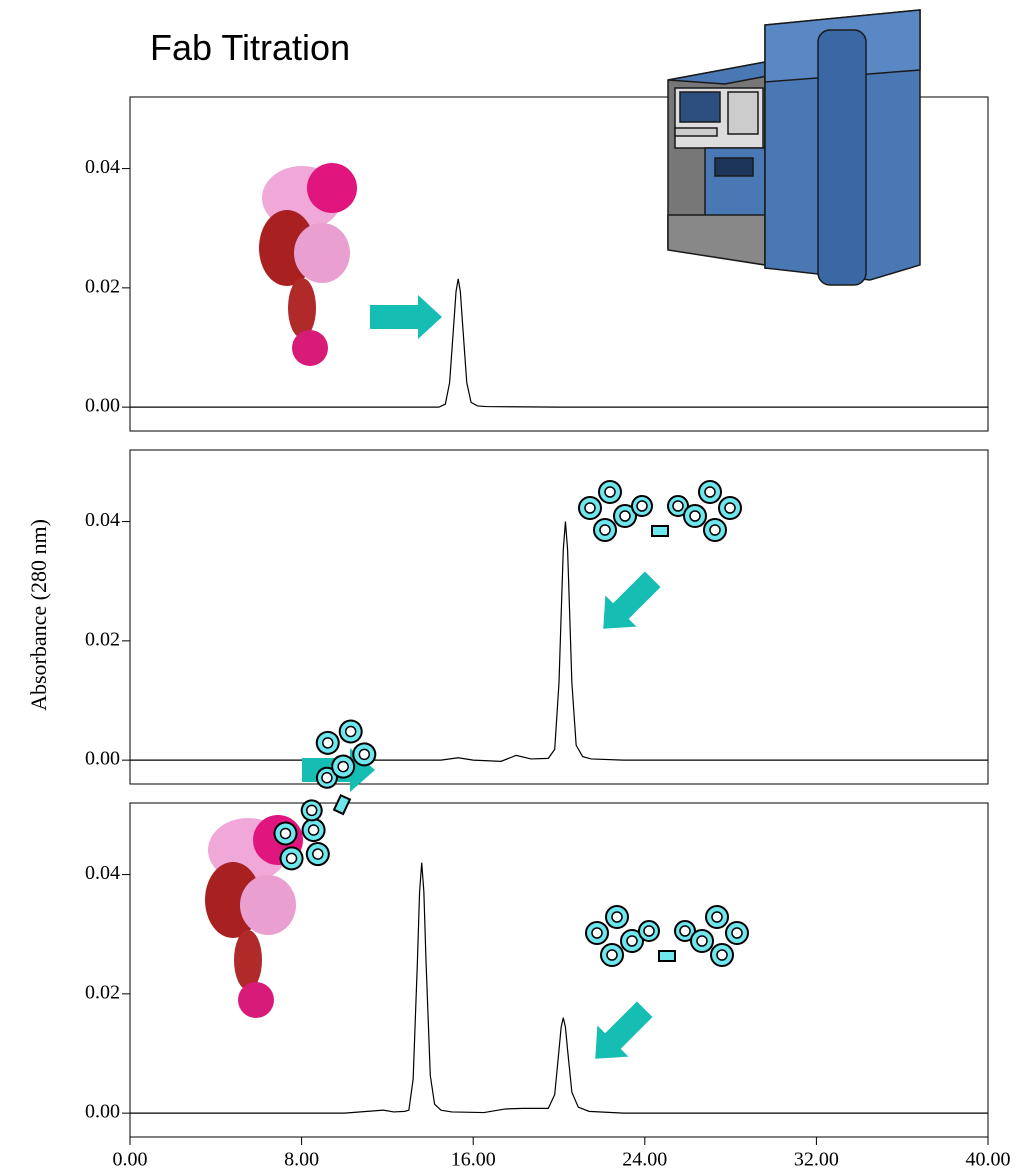 This screenshot has height=1175, width=1021. Describe the element at coordinates (816, 1160) in the screenshot. I see `x-tick-label: 32.00` at that location.